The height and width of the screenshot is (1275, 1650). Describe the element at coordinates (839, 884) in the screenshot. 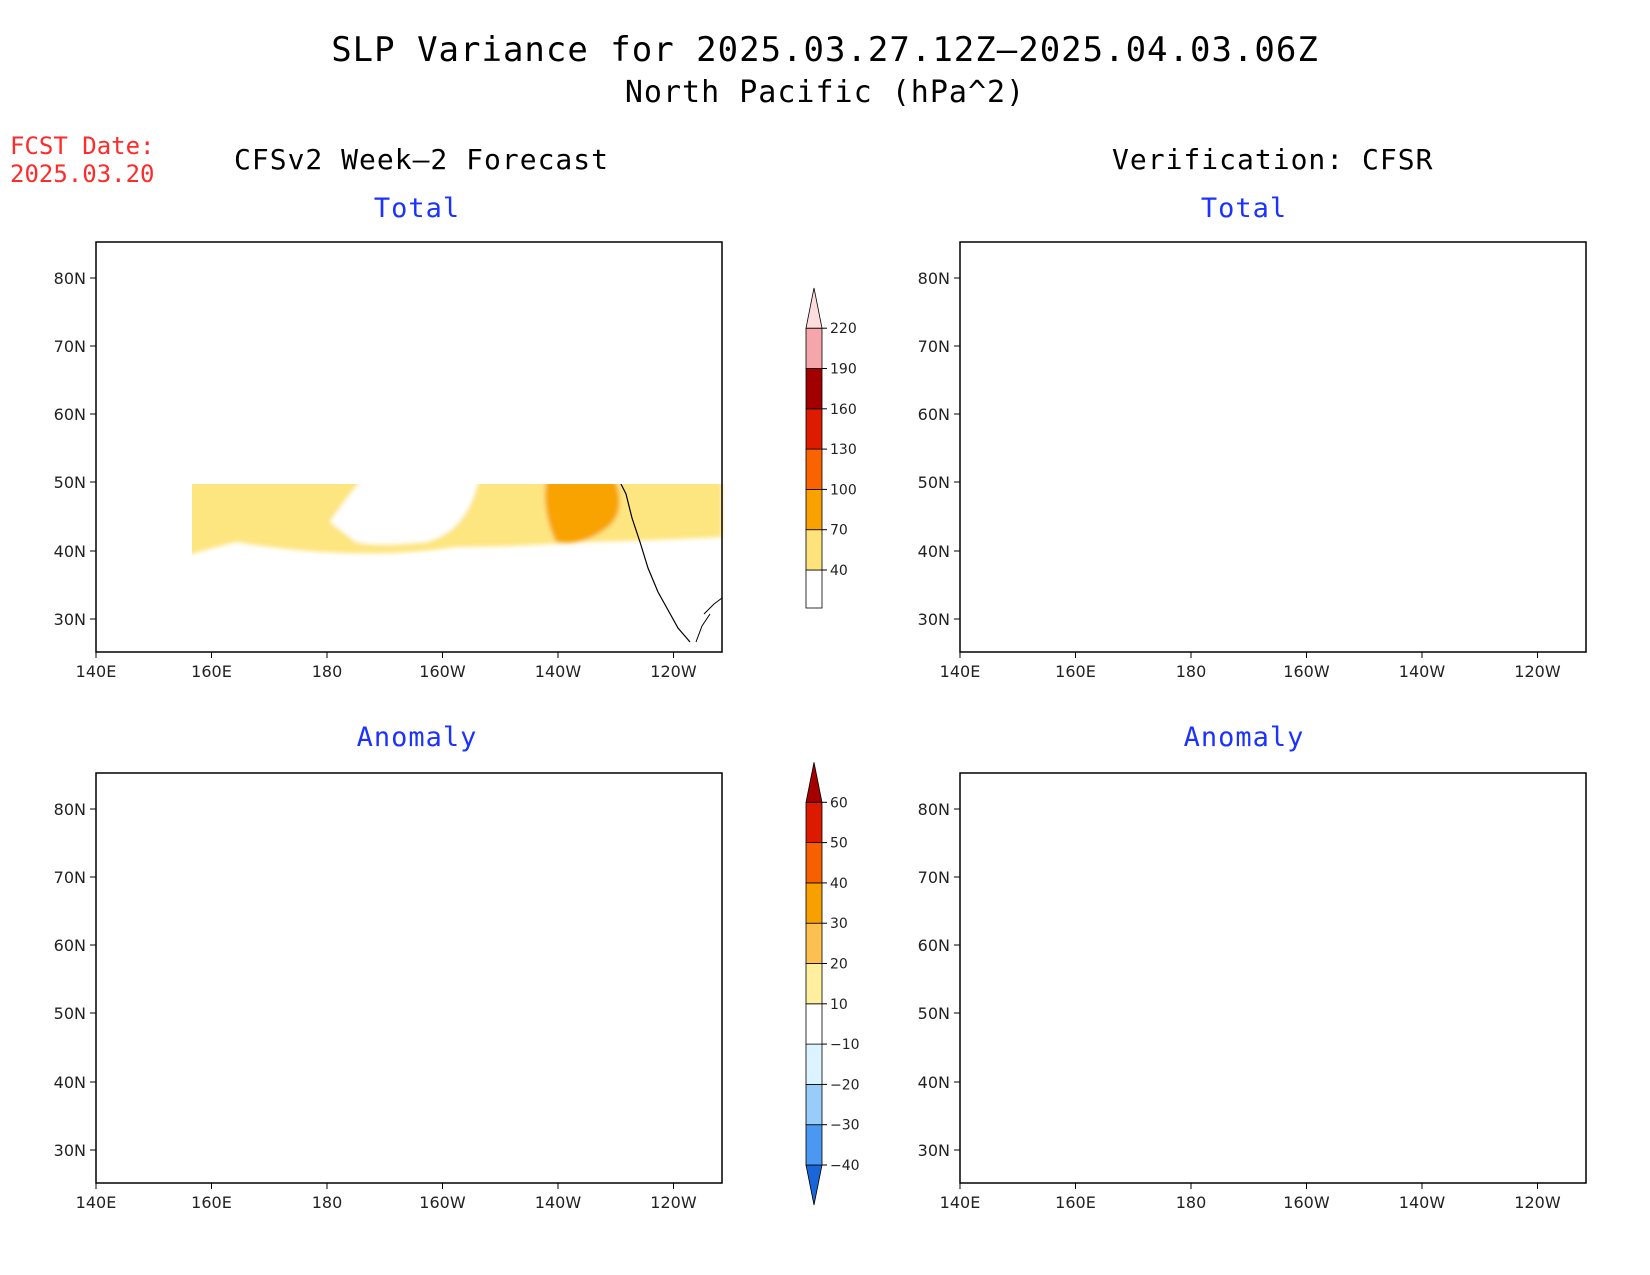

I see `cbar-tick-label: 40` at that location.